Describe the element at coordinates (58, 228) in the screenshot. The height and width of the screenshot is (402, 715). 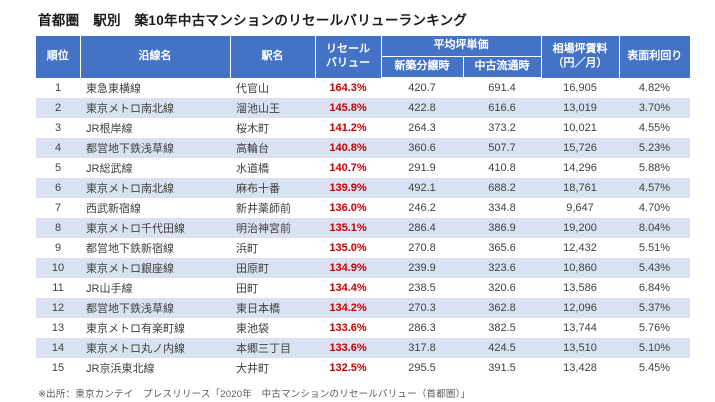
I see `cell-rank: 8` at that location.